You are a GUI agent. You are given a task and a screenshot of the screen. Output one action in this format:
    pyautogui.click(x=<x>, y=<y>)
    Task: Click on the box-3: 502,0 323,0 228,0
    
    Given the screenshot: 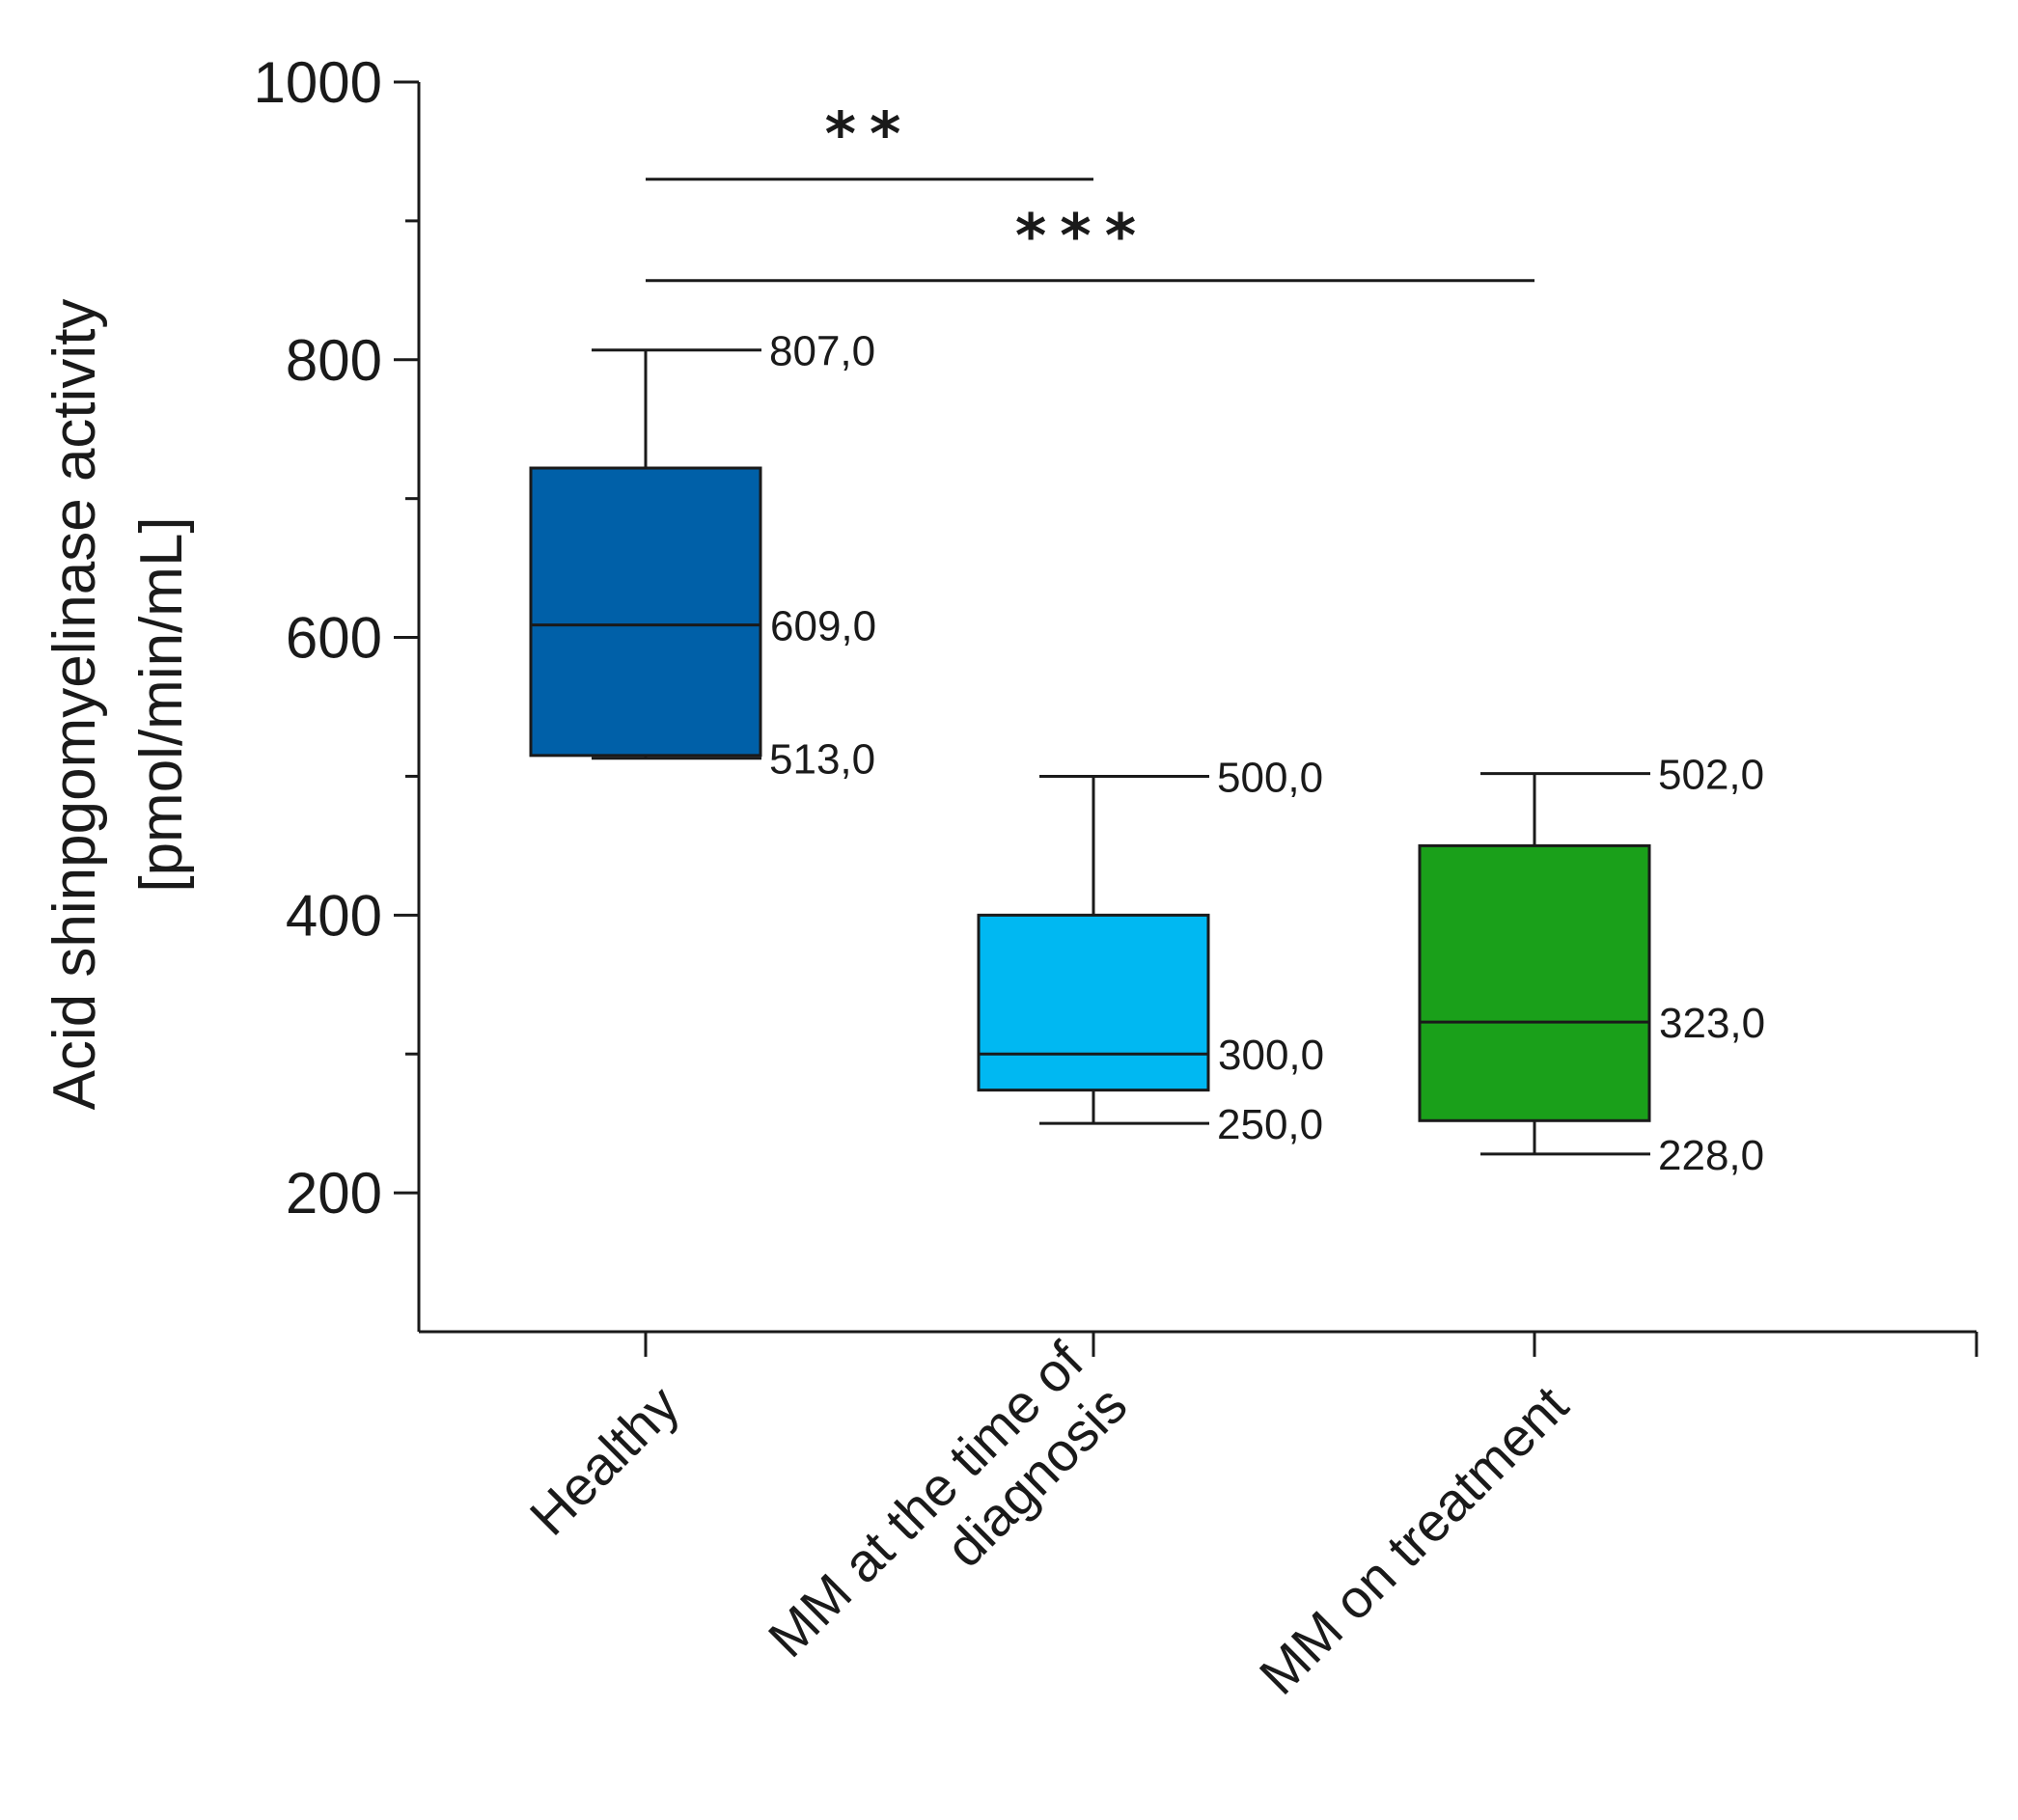 What is the action you would take?
    pyautogui.click(x=1591, y=965)
    